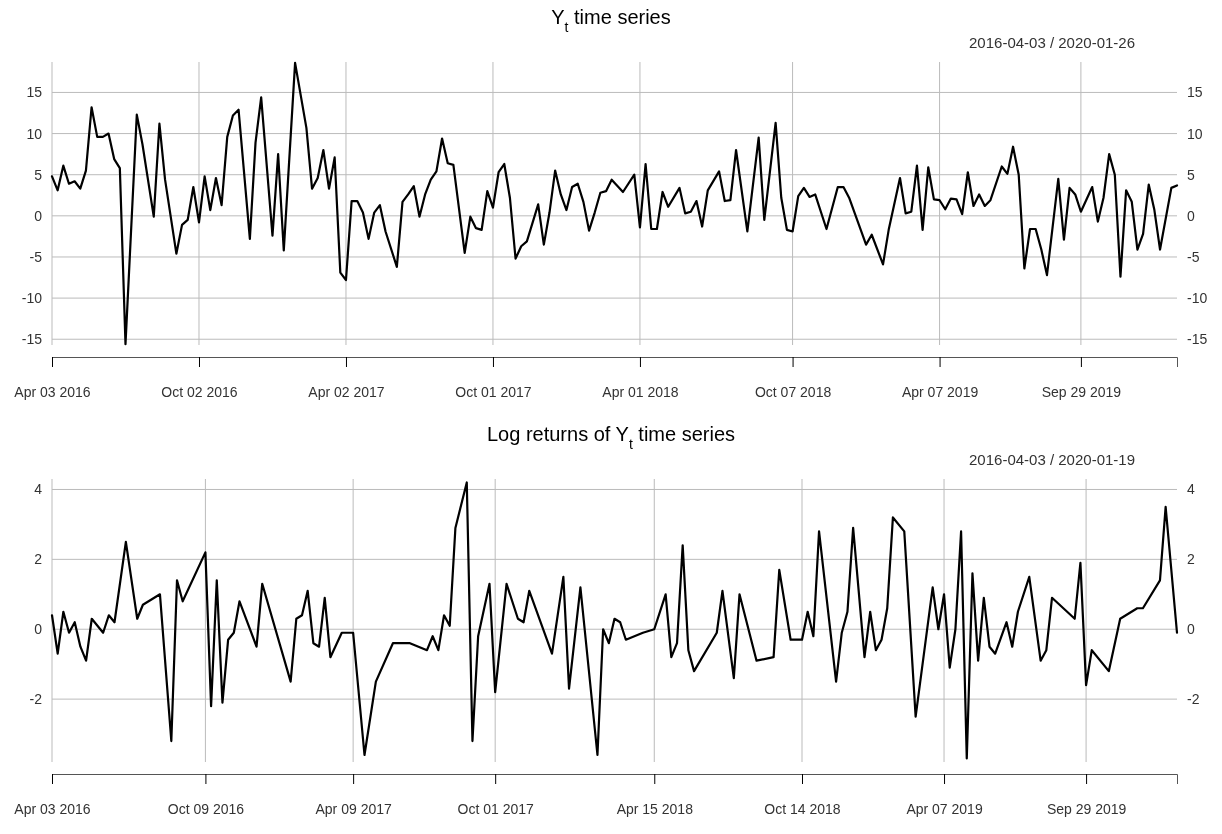 This screenshot has width=1222, height=834. Describe the element at coordinates (1195, 92) in the screenshot. I see `y2-tick-label: 15` at that location.